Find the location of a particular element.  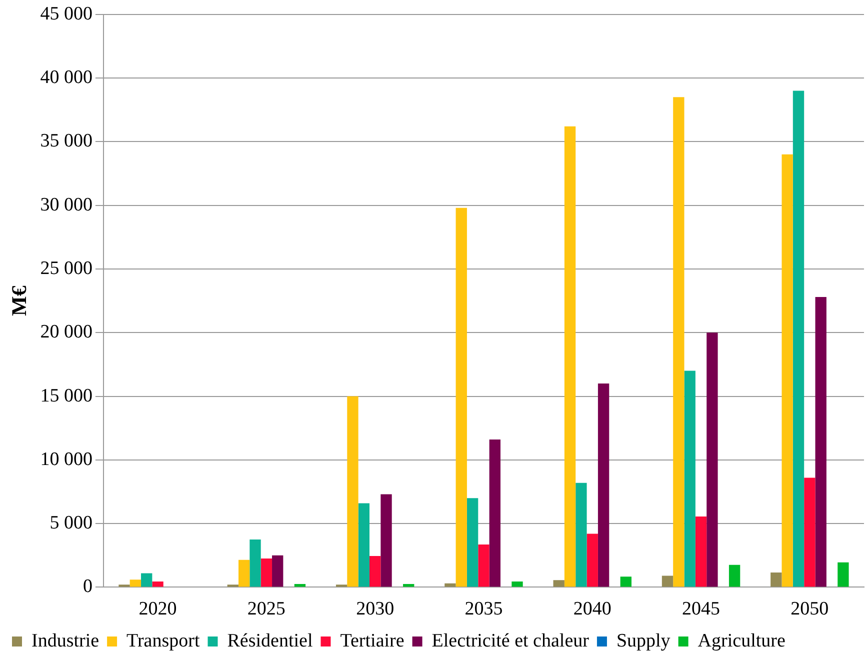

y-tick-label: 15 000 is located at coordinates (66, 395).